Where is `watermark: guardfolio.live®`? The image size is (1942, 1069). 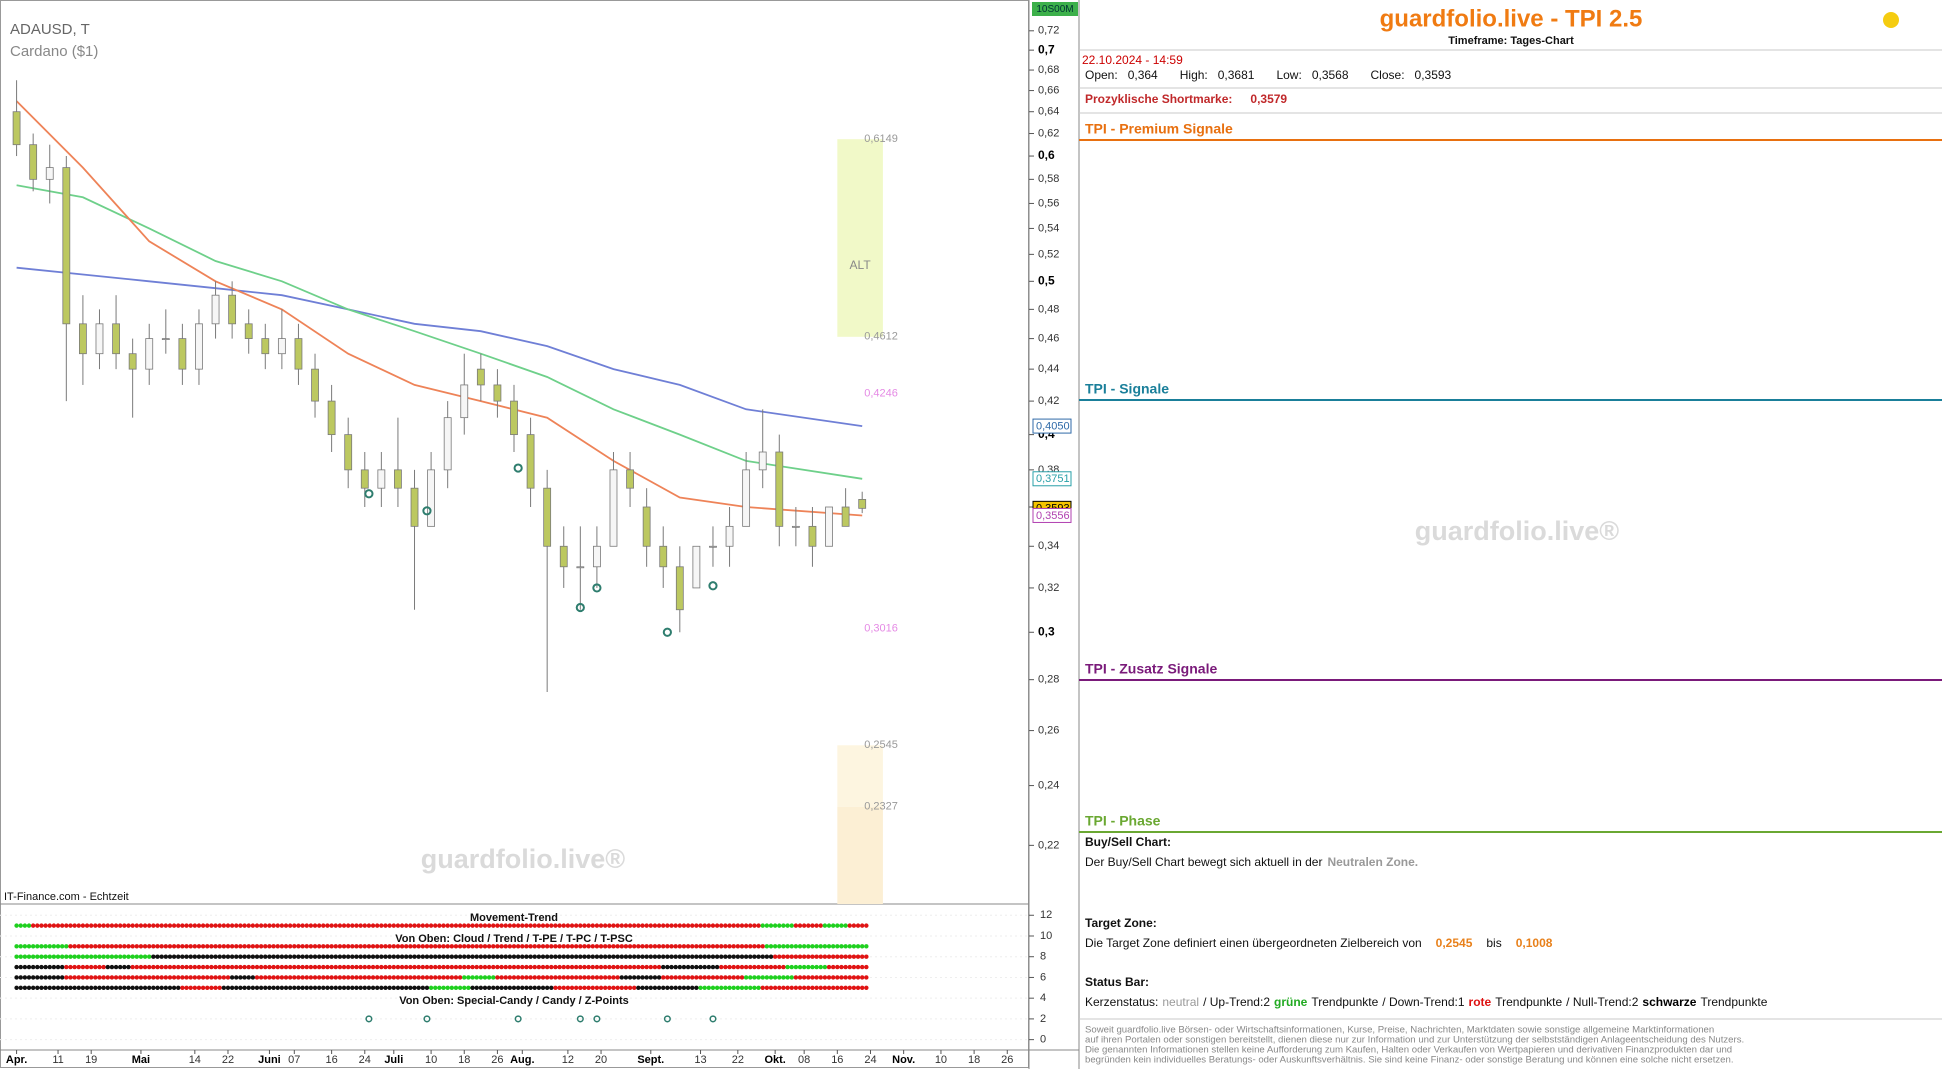 watermark: guardfolio.live® is located at coordinates (1517, 531).